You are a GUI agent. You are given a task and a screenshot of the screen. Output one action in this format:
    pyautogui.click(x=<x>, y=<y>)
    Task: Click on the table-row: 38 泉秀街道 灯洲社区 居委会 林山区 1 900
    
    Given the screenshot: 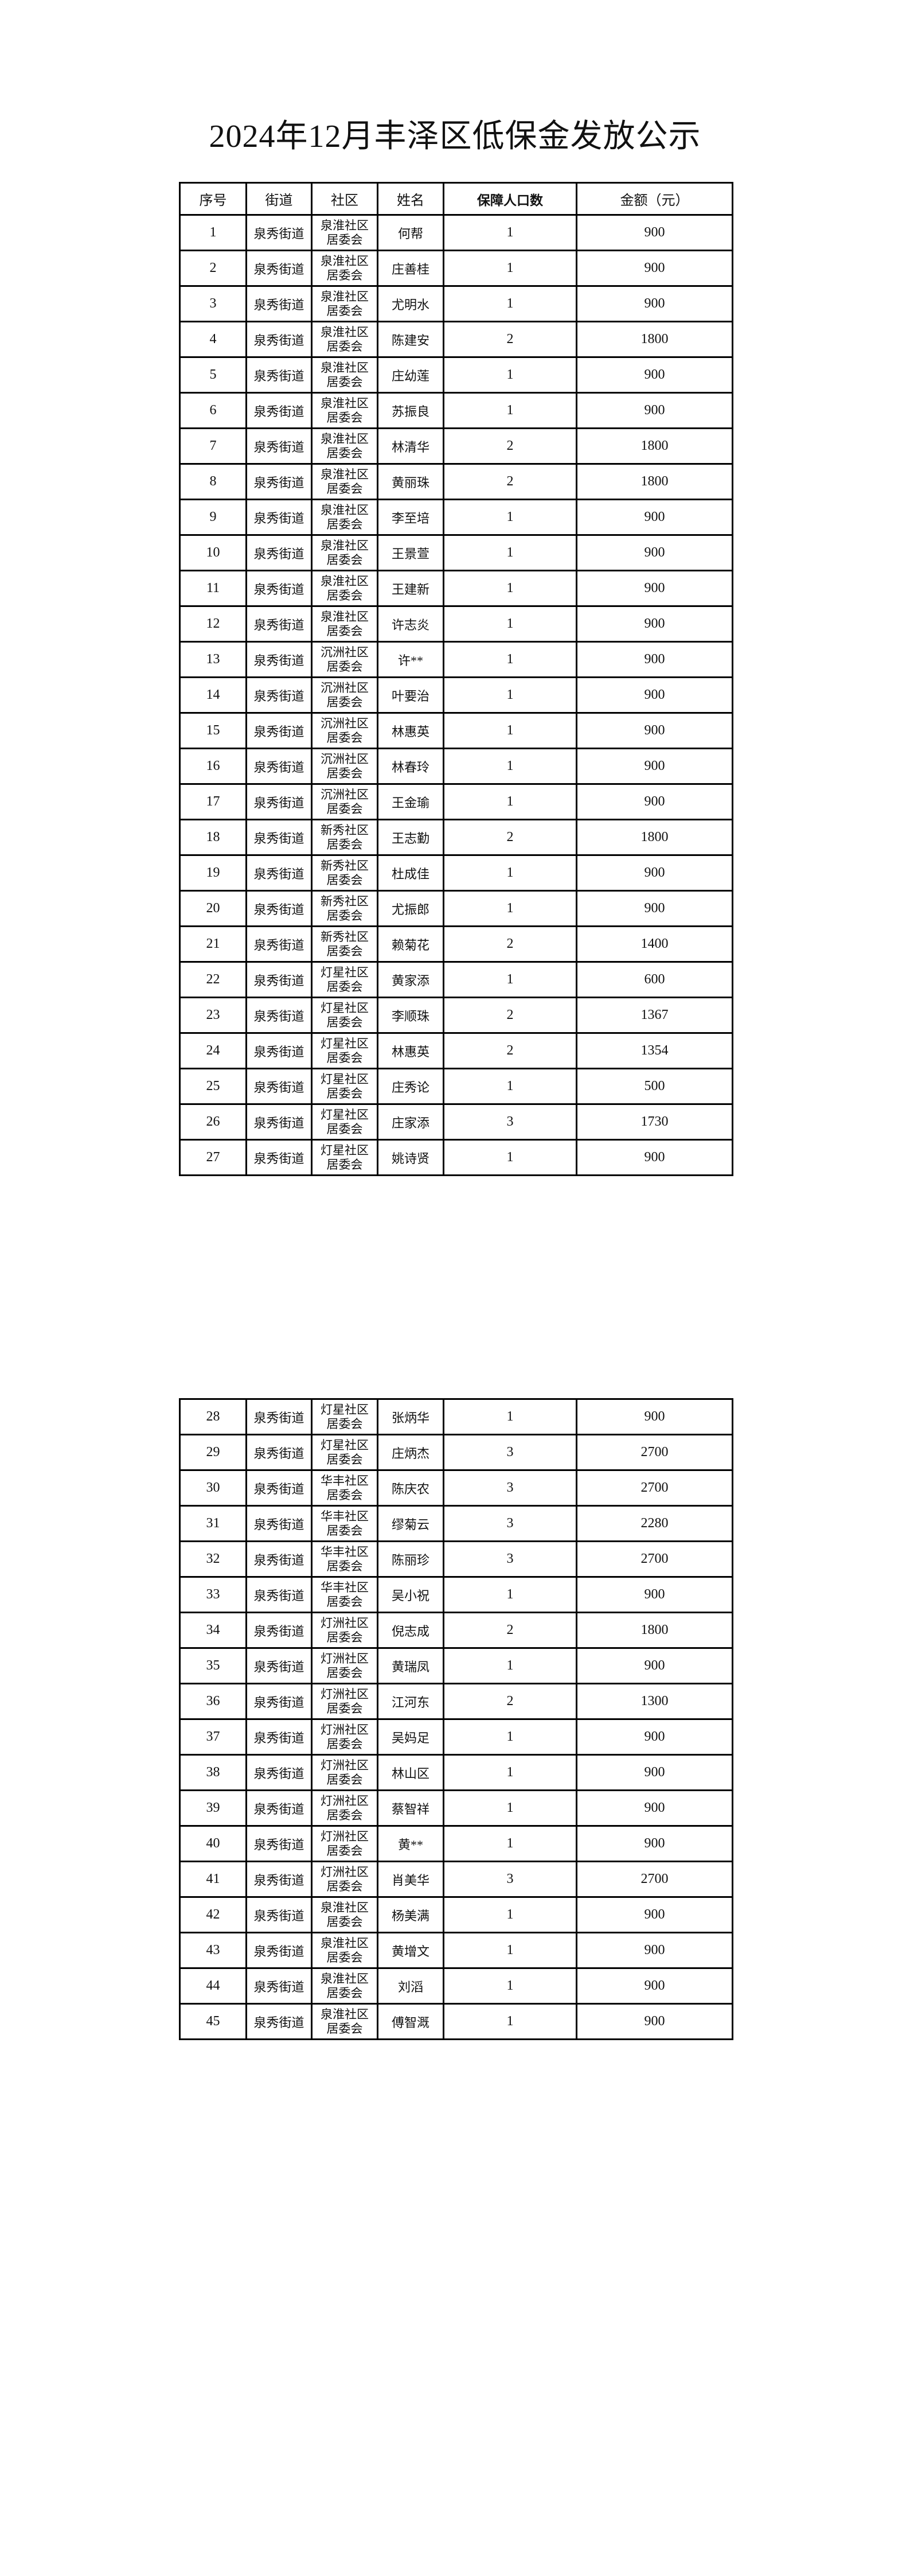 What is the action you would take?
    pyautogui.click(x=456, y=1772)
    